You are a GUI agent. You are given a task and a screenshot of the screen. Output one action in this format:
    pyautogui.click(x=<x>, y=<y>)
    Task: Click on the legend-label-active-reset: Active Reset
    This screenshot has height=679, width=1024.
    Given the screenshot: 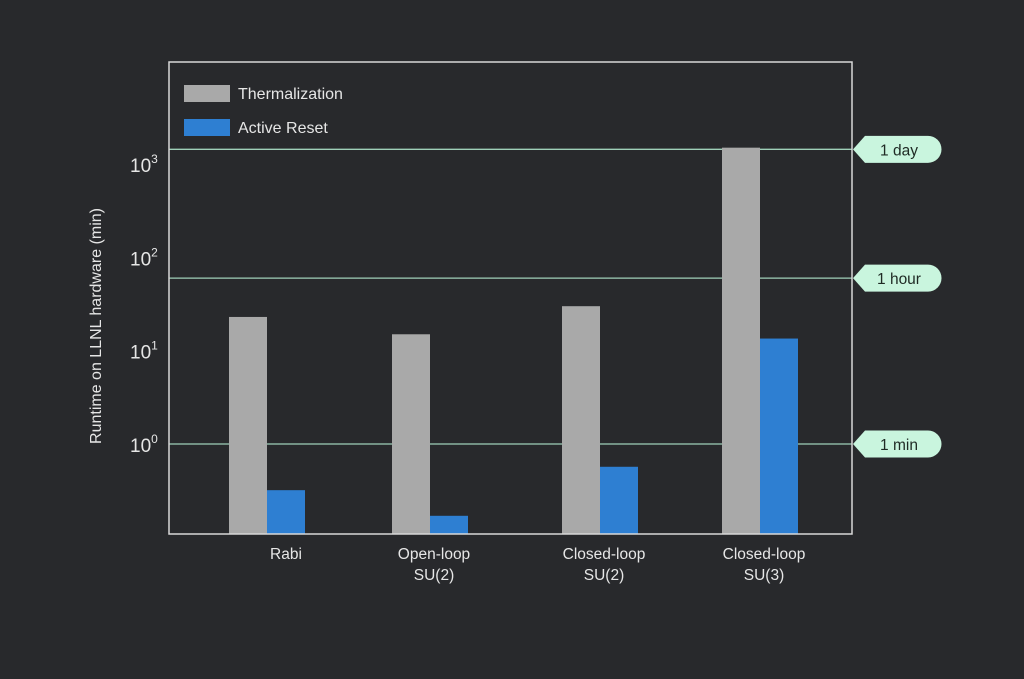 What is the action you would take?
    pyautogui.click(x=283, y=128)
    